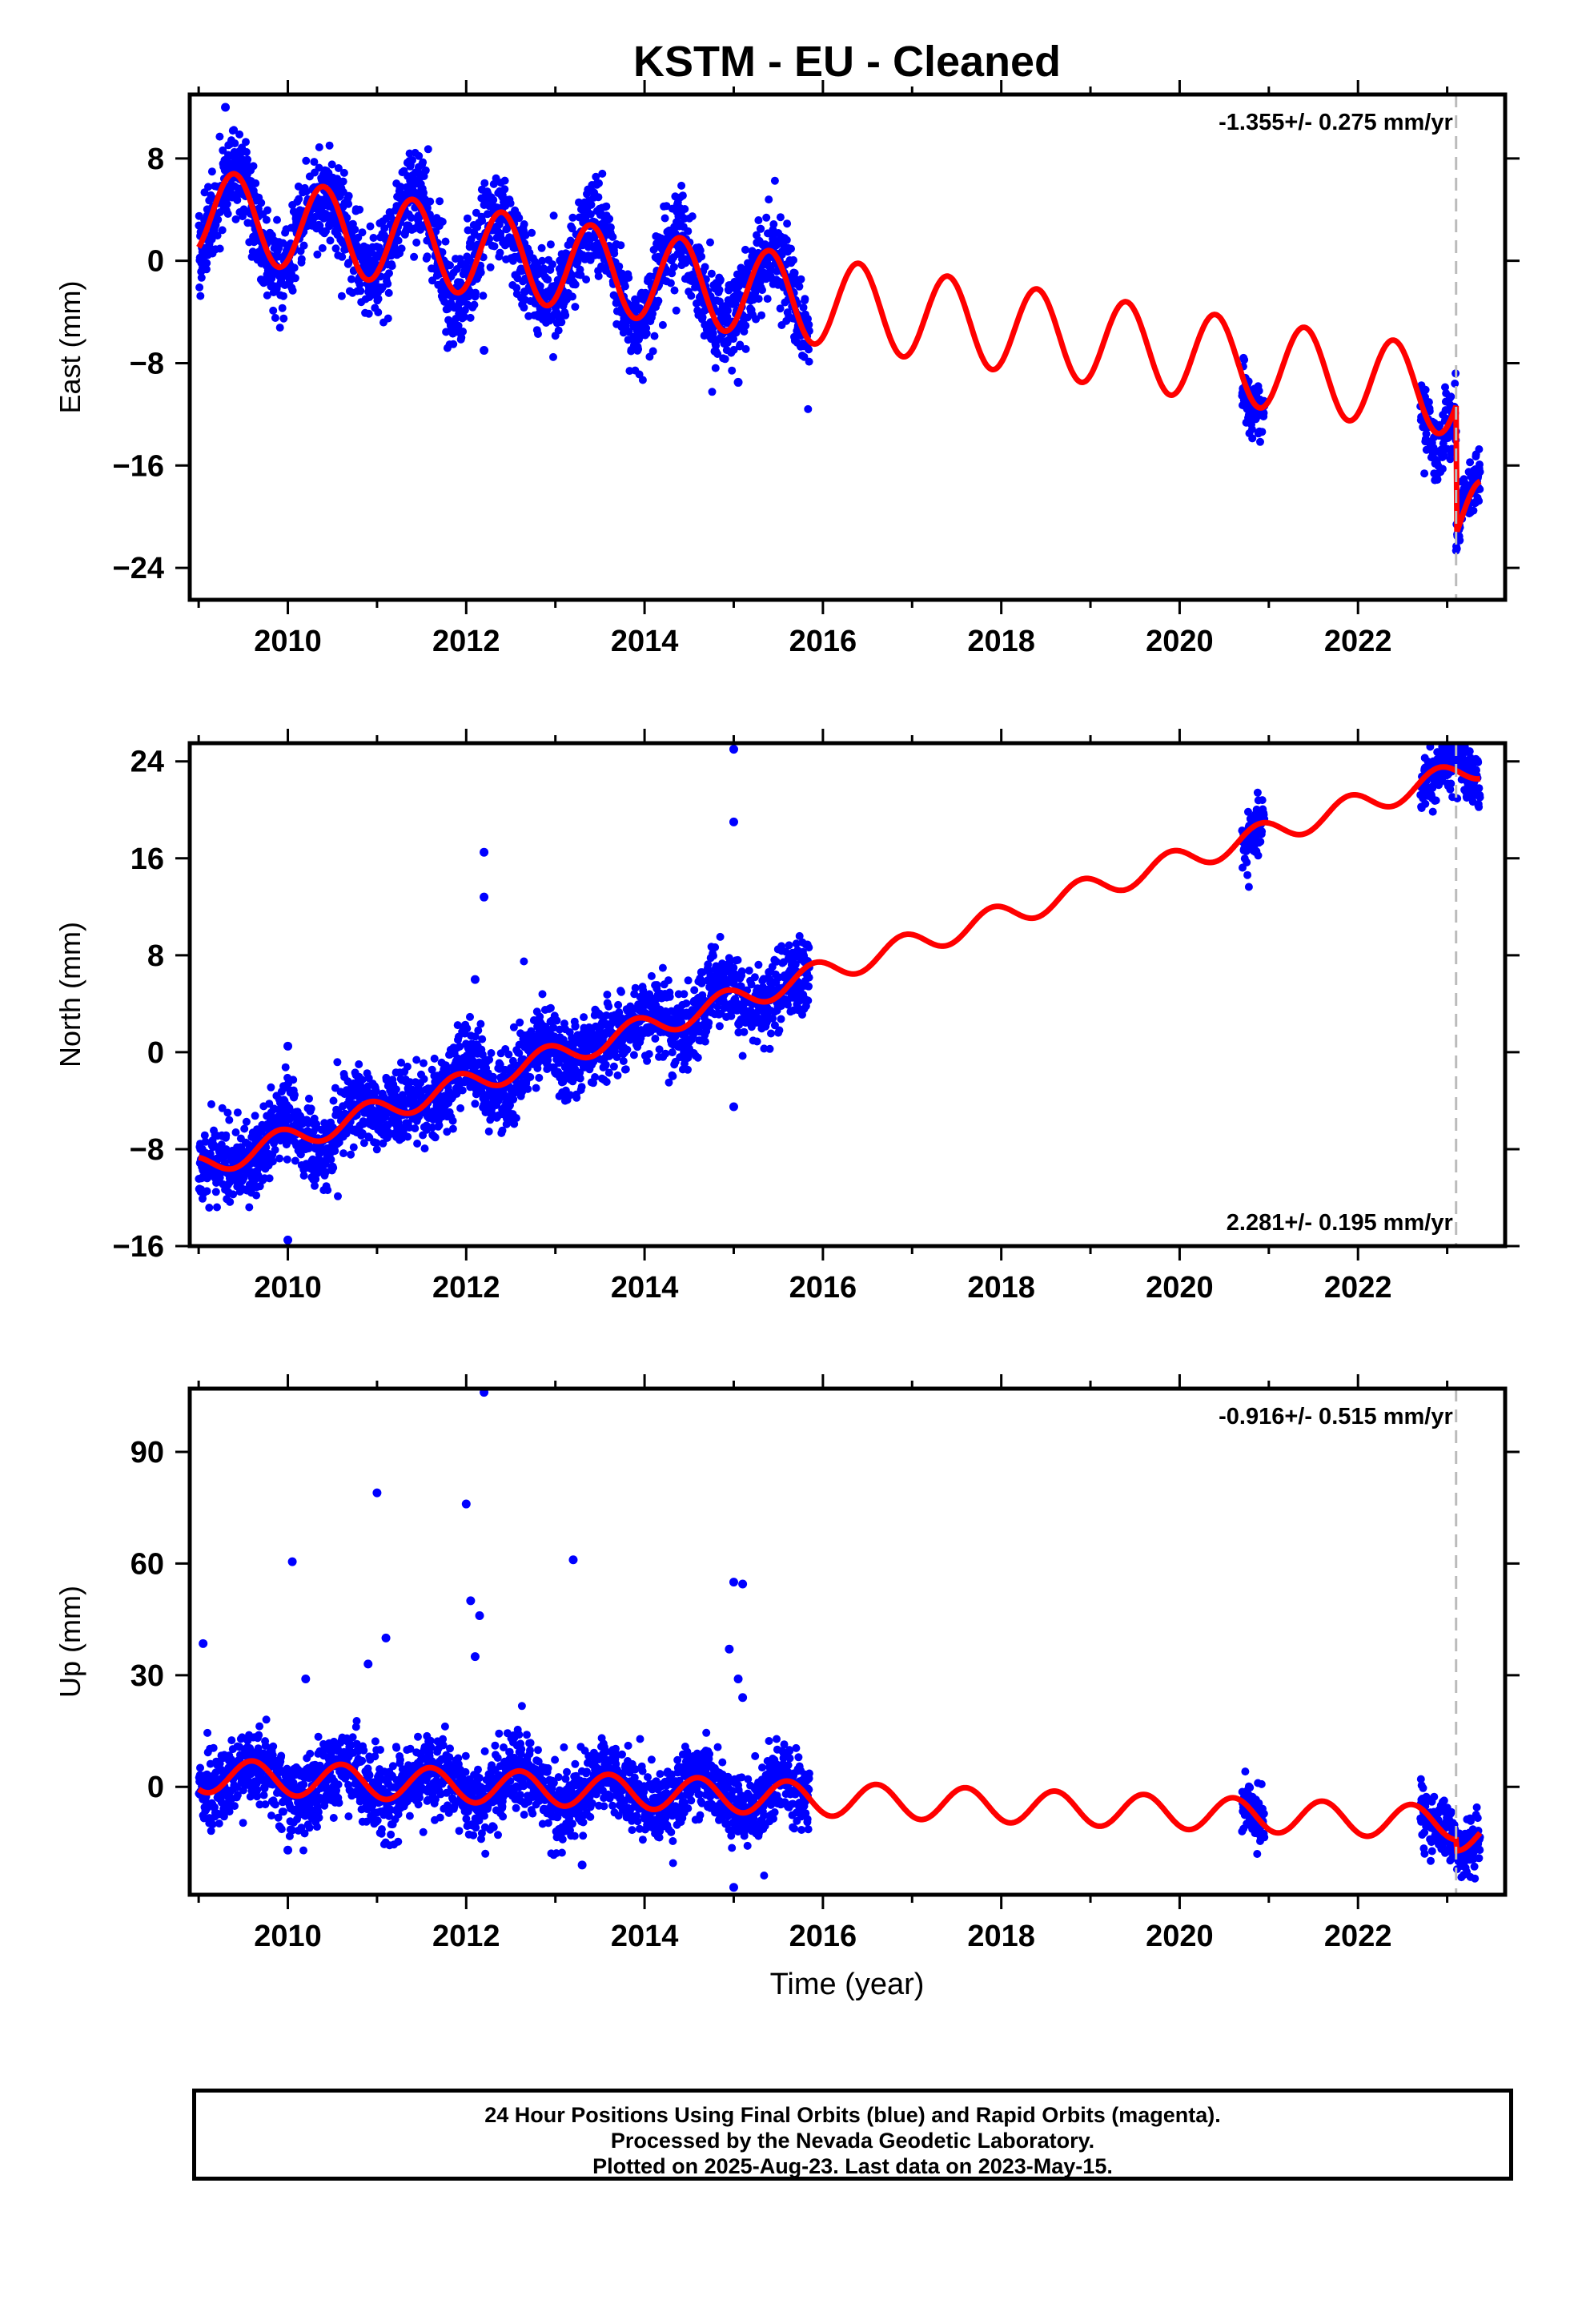 Image resolution: width=1582 pixels, height=2324 pixels. Describe the element at coordinates (70, 347) in the screenshot. I see `y-axis-label: East (mm)` at that location.